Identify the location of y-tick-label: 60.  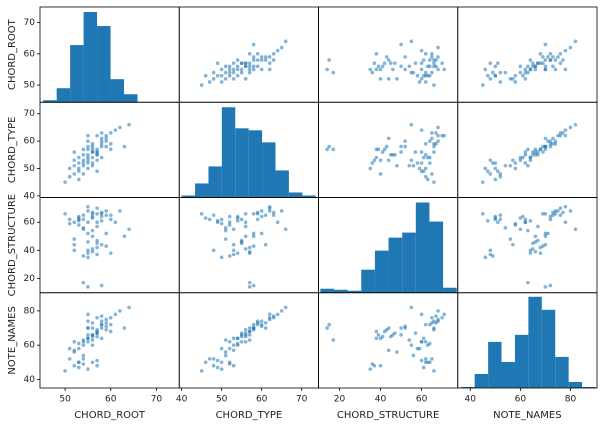
(30, 142).